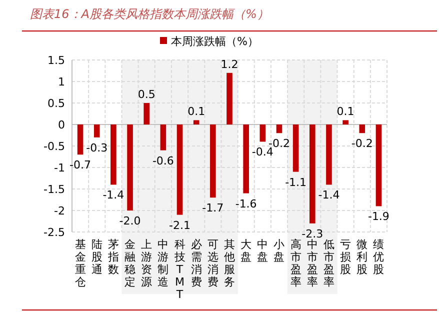  What do you see at coordinates (81, 165) in the screenshot?
I see `data-label: -0.7` at bounding box center [81, 165].